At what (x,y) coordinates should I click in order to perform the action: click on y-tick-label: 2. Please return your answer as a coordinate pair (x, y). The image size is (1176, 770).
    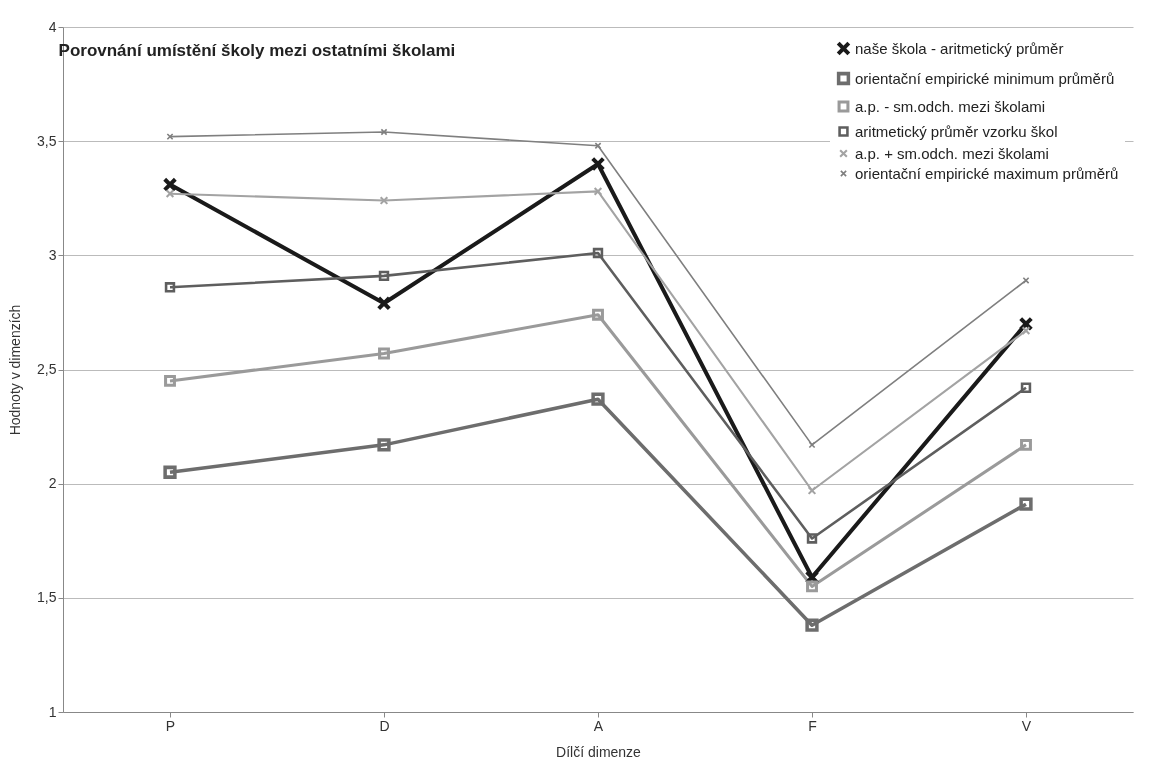
    Looking at the image, I should click on (52, 483).